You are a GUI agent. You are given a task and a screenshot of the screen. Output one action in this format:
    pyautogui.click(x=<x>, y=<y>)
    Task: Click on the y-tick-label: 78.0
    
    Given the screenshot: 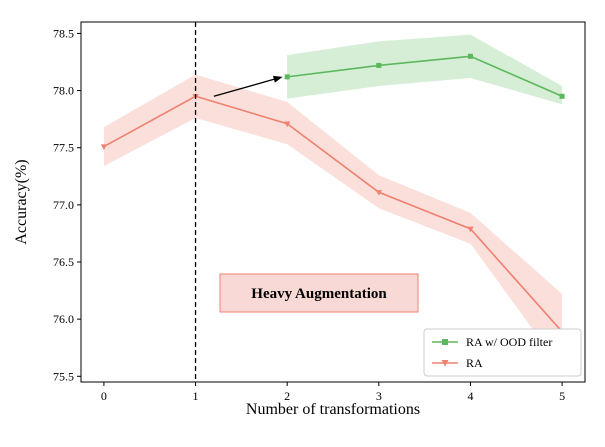 What is the action you would take?
    pyautogui.click(x=63, y=91)
    